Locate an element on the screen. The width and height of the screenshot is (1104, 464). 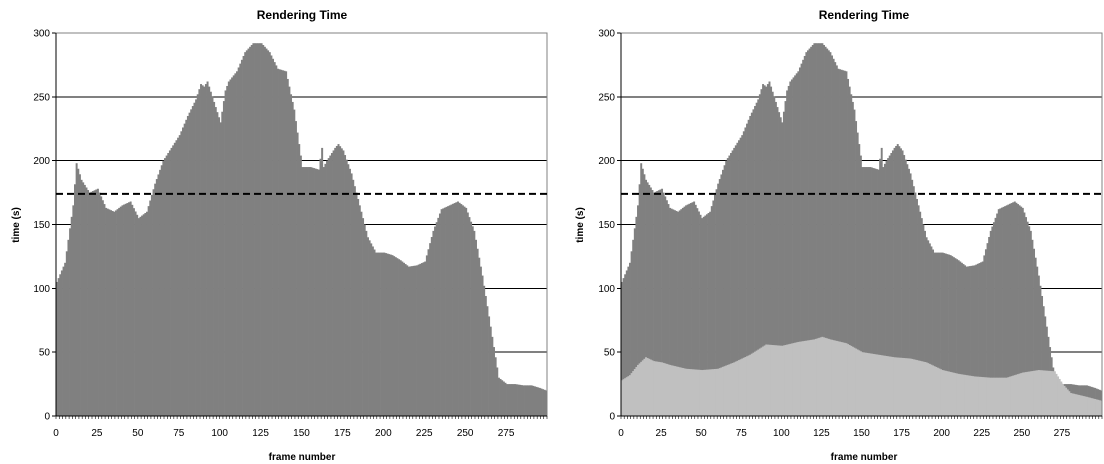
x-tick-label: 100 is located at coordinates (781, 433).